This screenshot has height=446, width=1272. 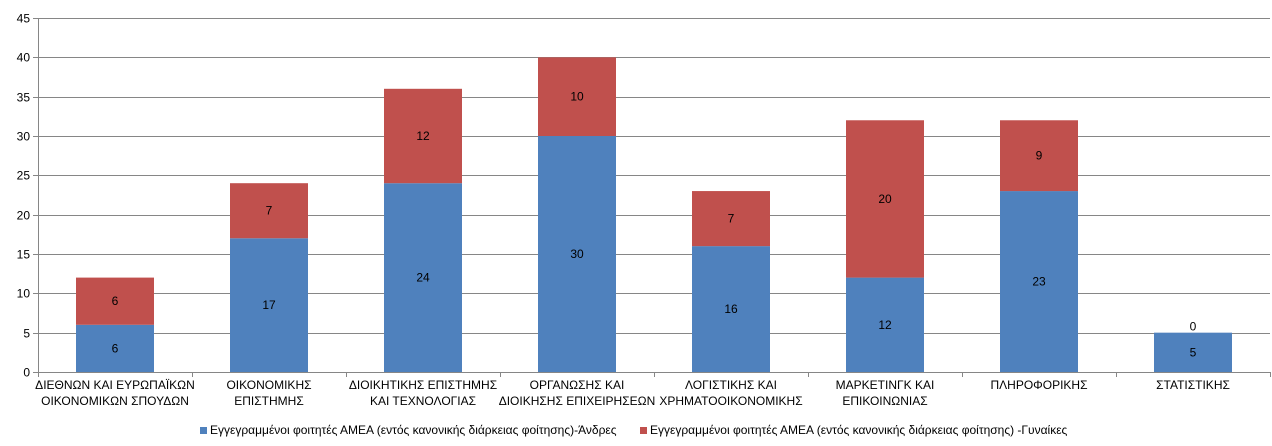 I want to click on x-category-label-line: ΔΙΕΘΝΩΝ ΚΑΙ ΕΥΡΩΠΑΪΚΩΝ, so click(x=115, y=385).